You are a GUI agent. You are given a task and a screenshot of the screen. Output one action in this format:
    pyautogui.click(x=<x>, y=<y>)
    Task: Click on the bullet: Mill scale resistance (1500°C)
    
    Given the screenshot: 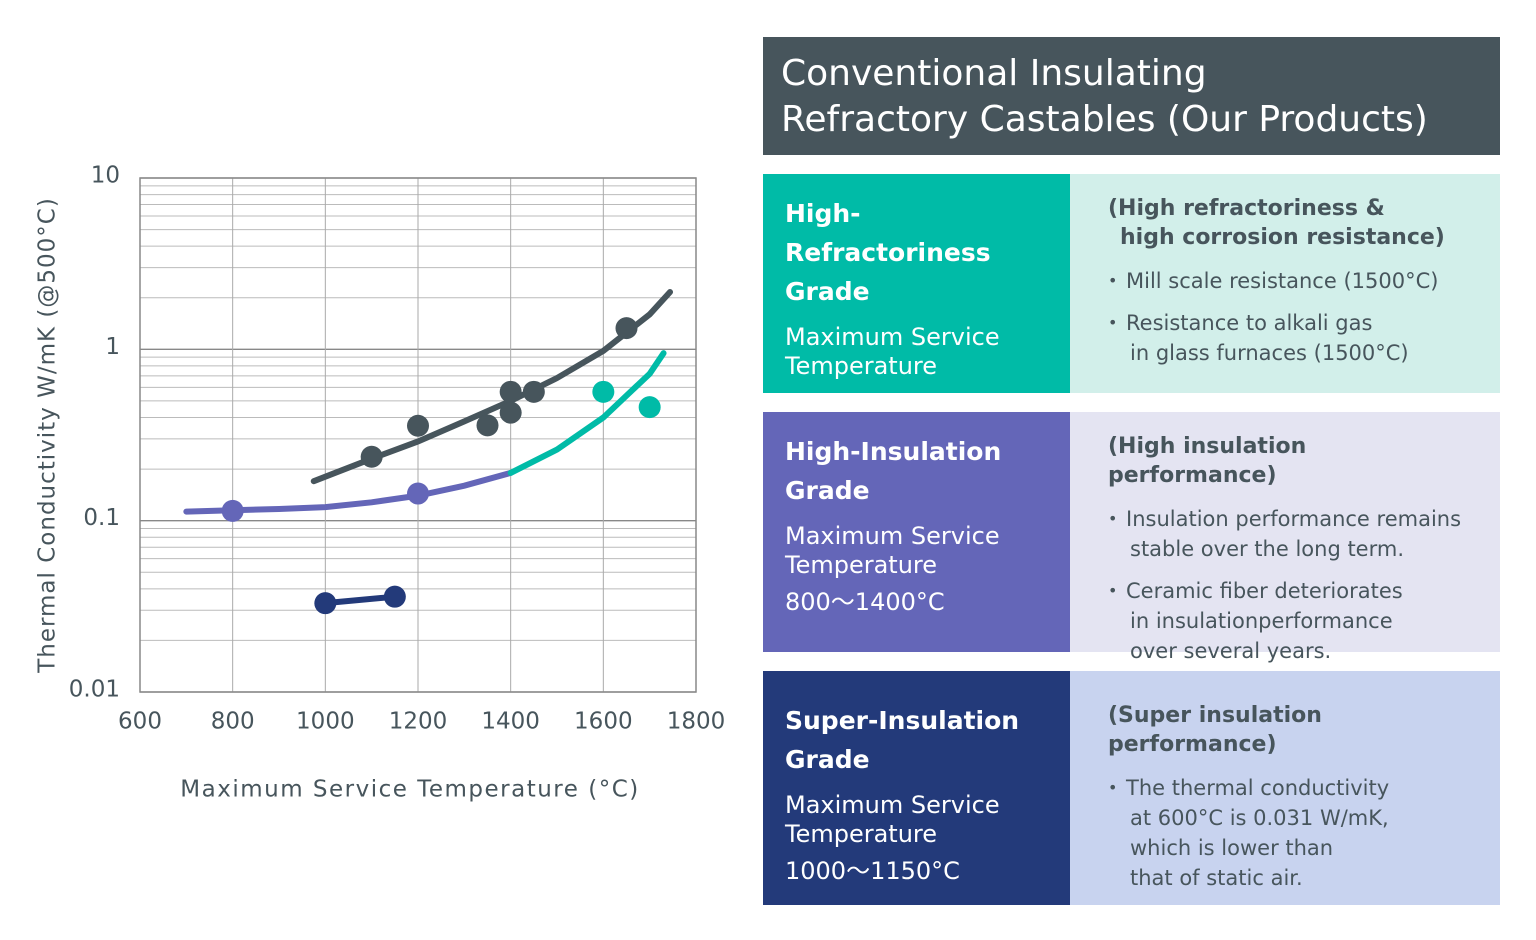 What is the action you would take?
    pyautogui.click(x=1293, y=281)
    